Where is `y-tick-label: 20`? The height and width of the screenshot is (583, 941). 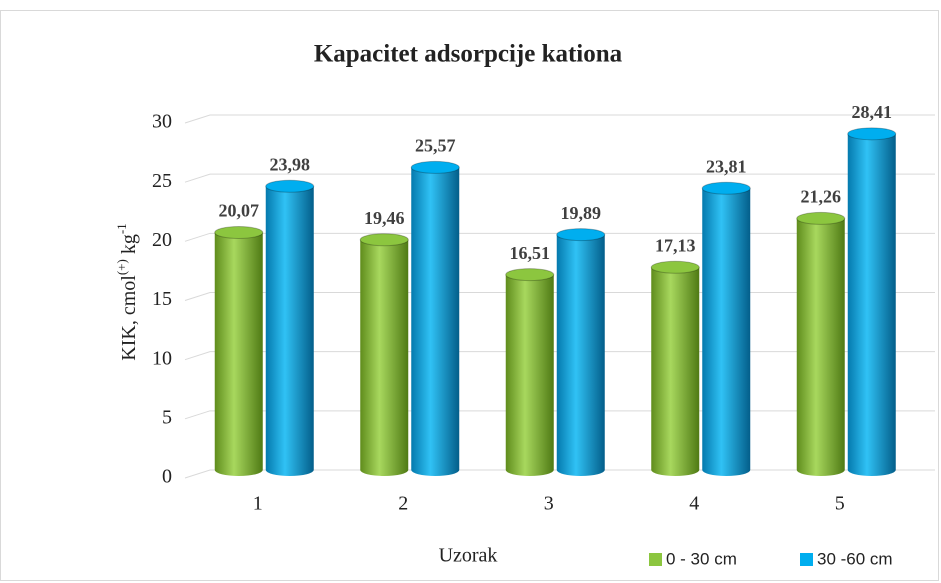
y-tick-label: 20 is located at coordinates (162, 240).